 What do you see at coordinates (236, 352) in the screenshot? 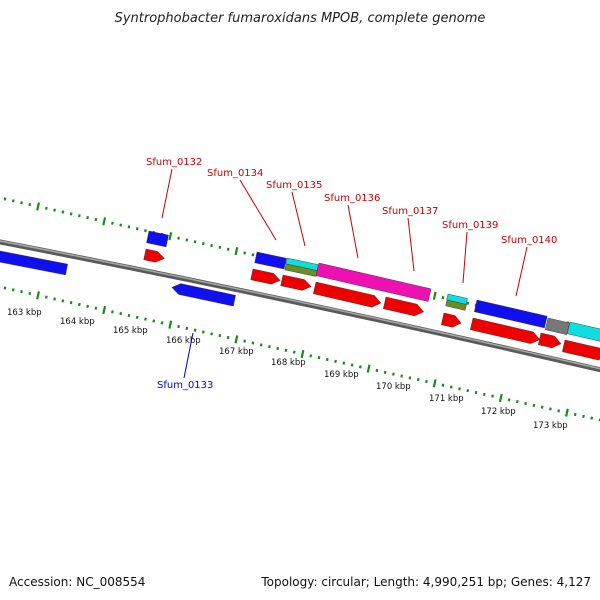
I see `kbp-label: 167 kbp` at bounding box center [236, 352].